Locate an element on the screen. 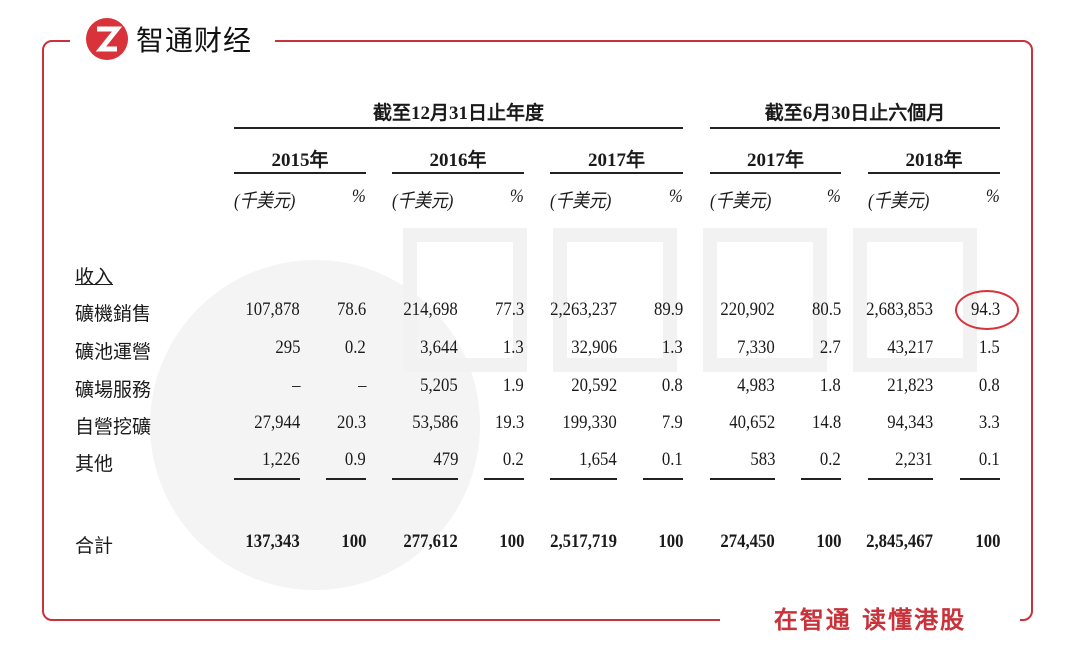 The width and height of the screenshot is (1080, 647). cell: 214,698 is located at coordinates (430, 309).